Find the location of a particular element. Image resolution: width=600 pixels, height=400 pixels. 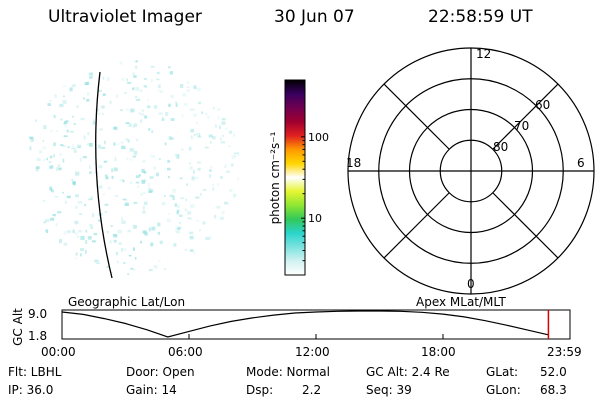

x-tick-label-2359: 23:59 is located at coordinates (564, 352).